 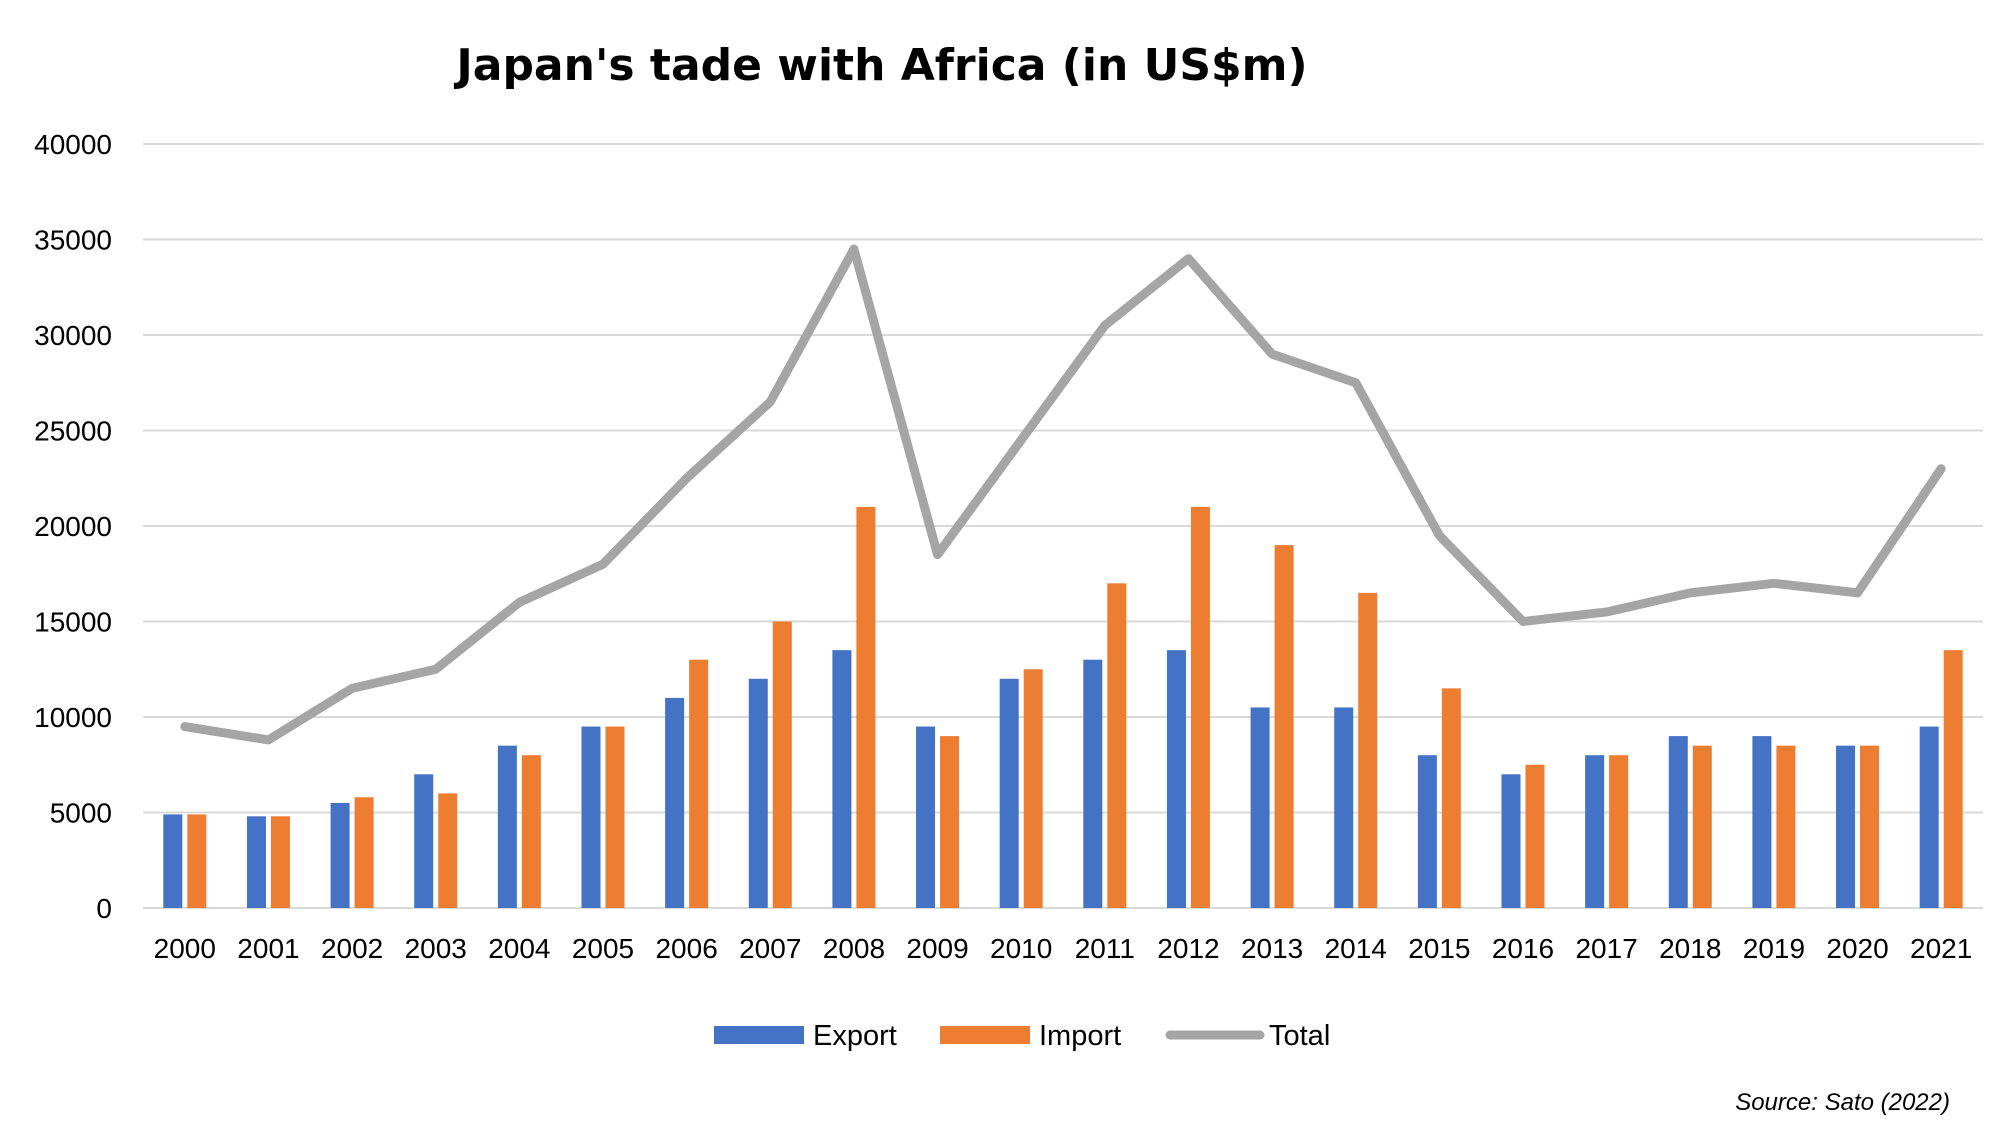 What do you see at coordinates (1690, 948) in the screenshot?
I see `x-tick-label: 2018` at bounding box center [1690, 948].